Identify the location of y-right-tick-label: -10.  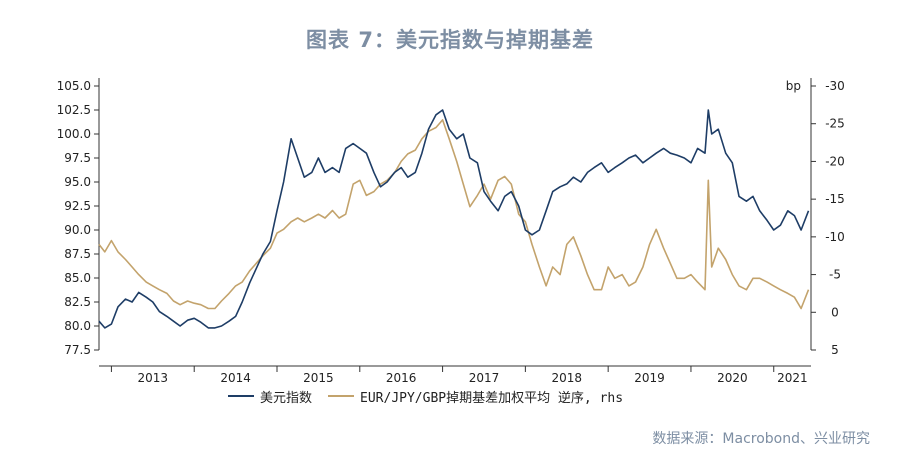
(835, 237).